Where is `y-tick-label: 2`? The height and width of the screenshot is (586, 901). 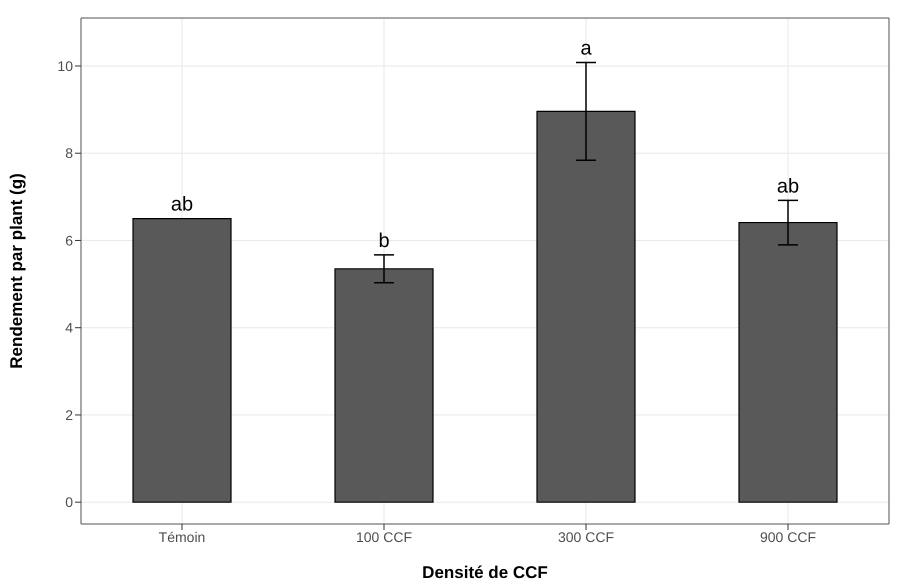 y-tick-label: 2 is located at coordinates (69, 414).